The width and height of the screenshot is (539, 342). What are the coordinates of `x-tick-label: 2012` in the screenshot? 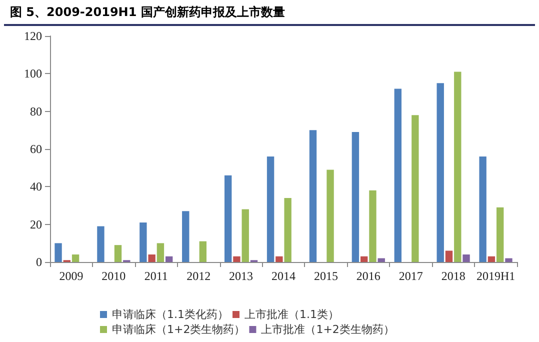 It's located at (198, 276).